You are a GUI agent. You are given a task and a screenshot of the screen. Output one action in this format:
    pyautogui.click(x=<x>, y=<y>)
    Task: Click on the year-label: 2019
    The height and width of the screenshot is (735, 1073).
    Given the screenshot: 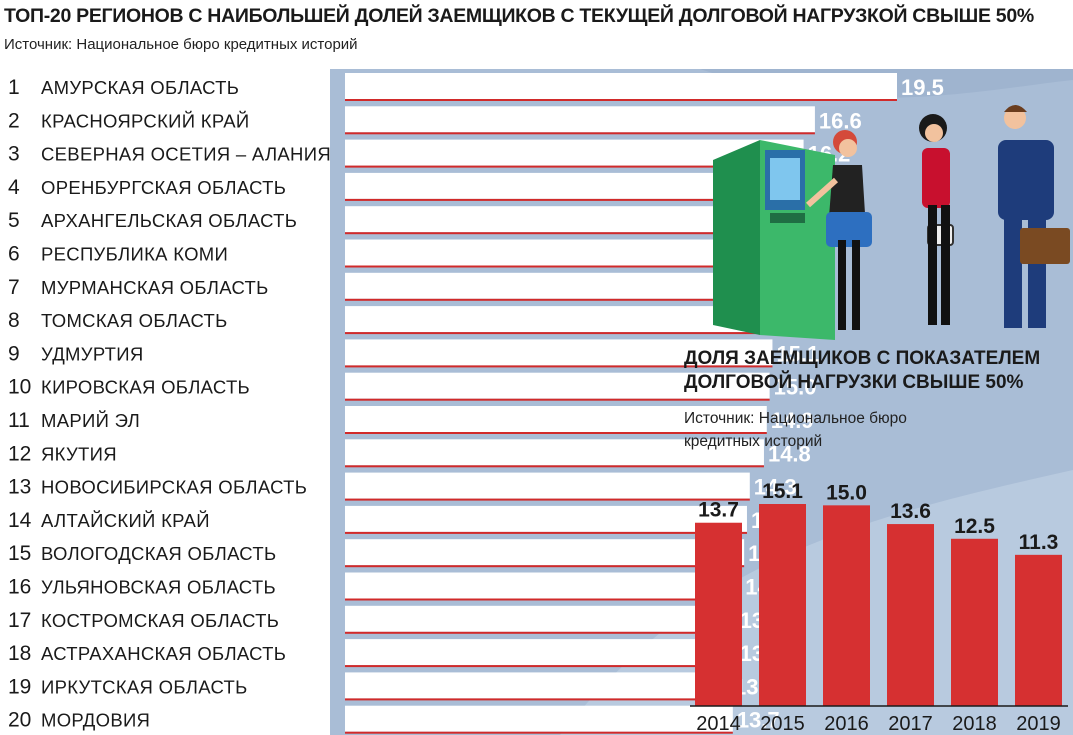 What is the action you would take?
    pyautogui.click(x=1038, y=724)
    